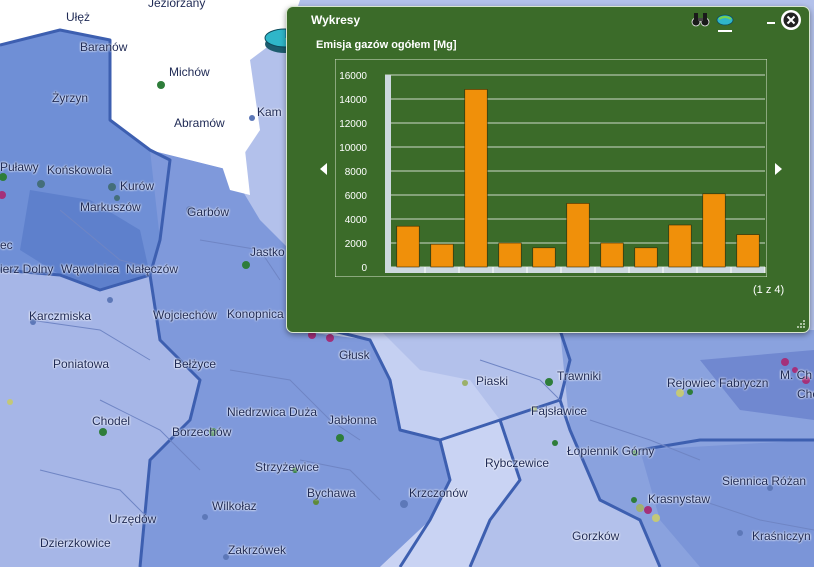  I want to click on place-label: Kurów, so click(137, 186).